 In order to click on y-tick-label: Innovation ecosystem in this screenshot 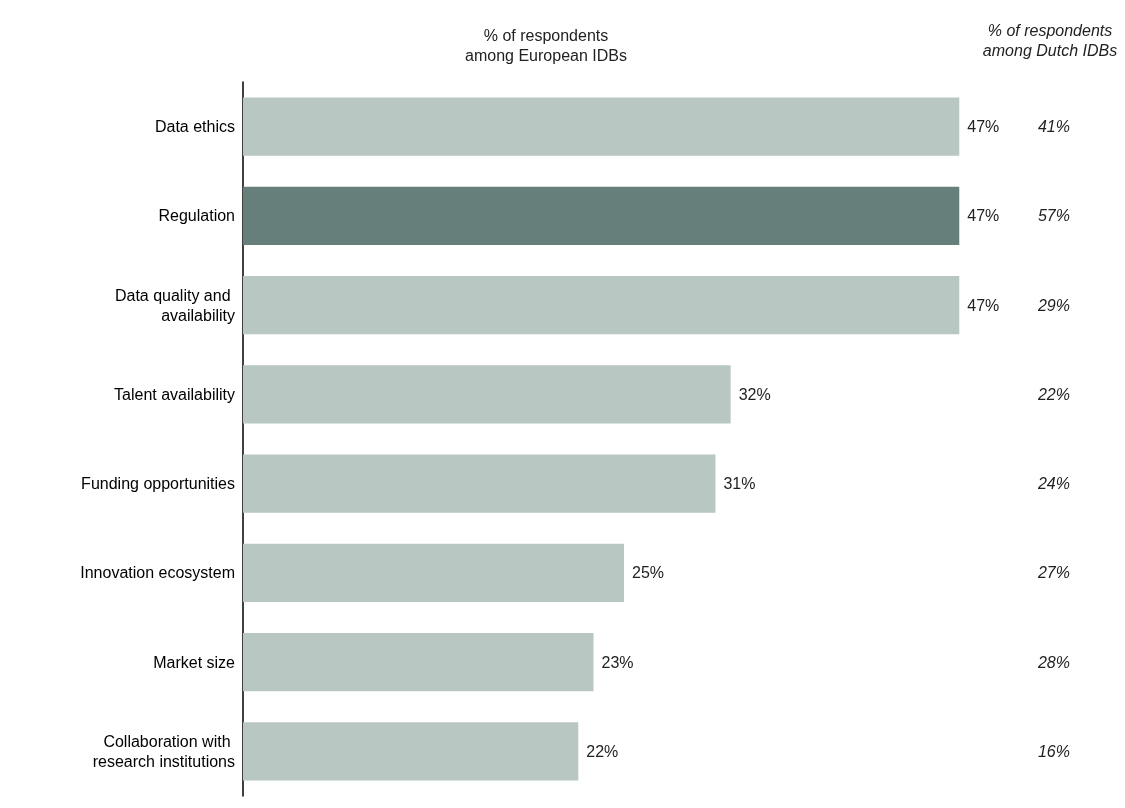, I will do `click(157, 573)`.